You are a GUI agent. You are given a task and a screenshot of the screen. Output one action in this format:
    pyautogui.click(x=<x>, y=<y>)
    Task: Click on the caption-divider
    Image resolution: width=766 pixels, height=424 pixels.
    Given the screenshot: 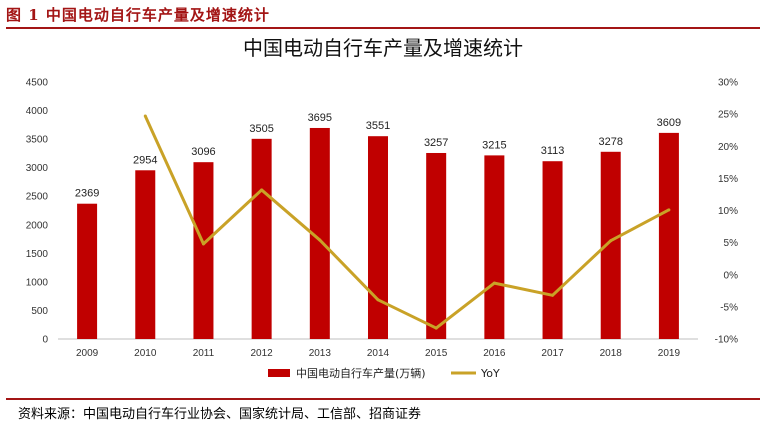 What is the action you would take?
    pyautogui.click(x=383, y=28)
    